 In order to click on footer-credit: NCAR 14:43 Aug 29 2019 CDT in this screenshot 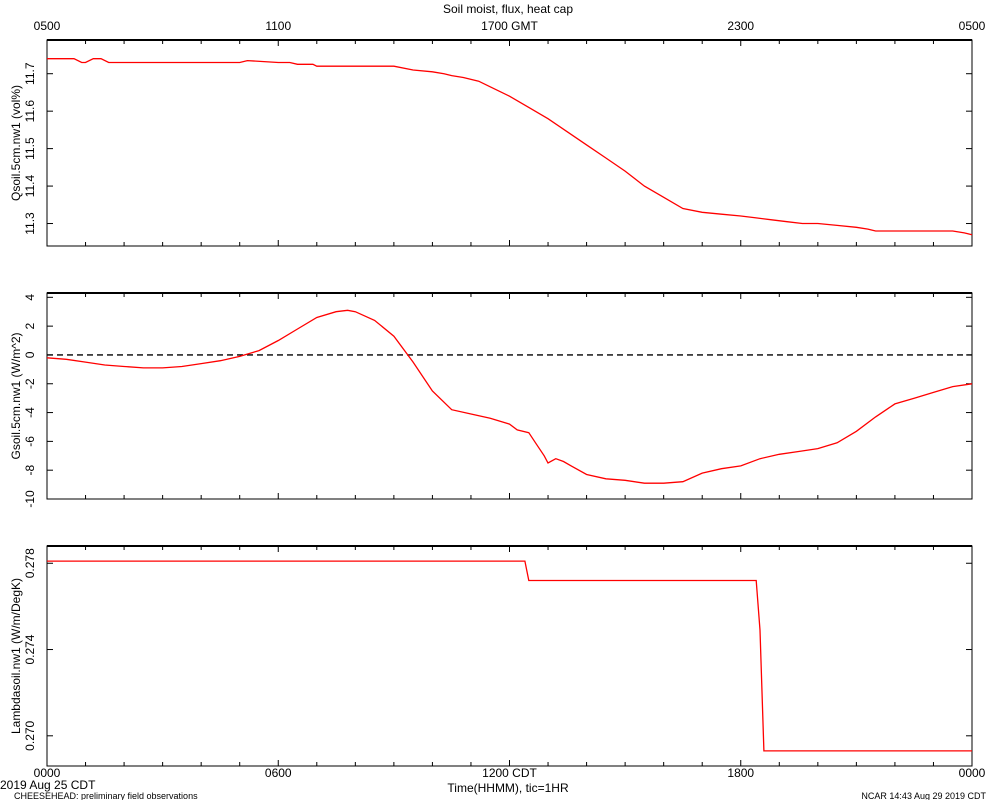, I will do `click(923, 795)`.